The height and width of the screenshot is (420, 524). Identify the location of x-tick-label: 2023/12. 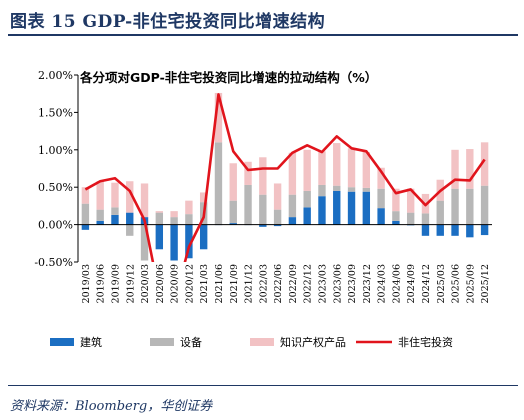
(367, 283).